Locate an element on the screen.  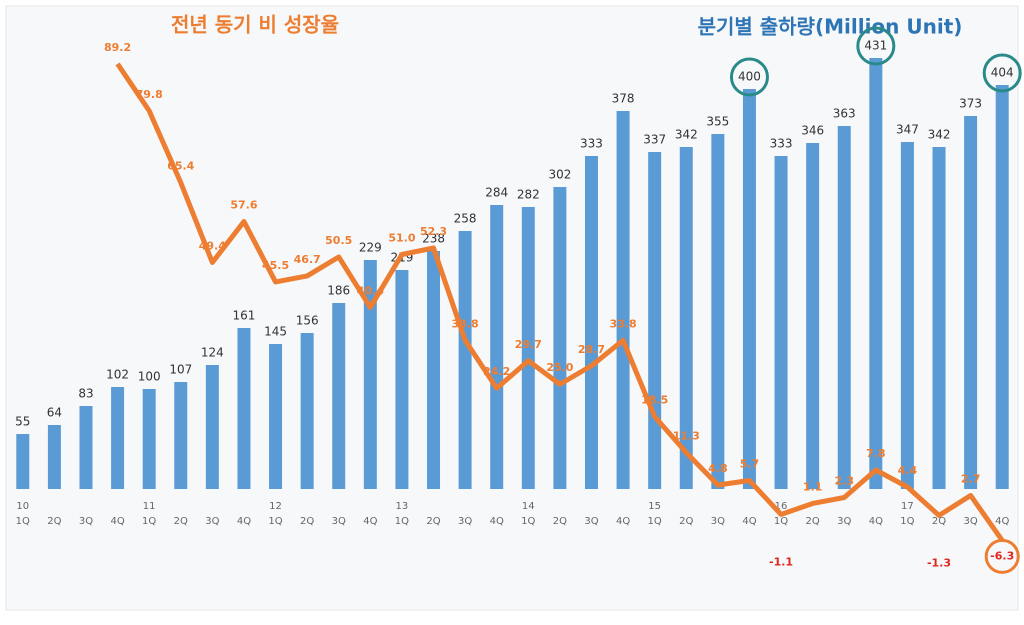
year-label: 14 is located at coordinates (528, 506).